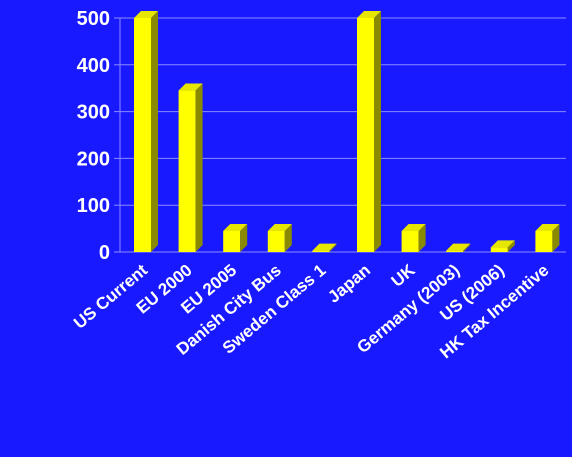 The width and height of the screenshot is (572, 457). What do you see at coordinates (93, 113) in the screenshot?
I see `y-tick-label: 300` at bounding box center [93, 113].